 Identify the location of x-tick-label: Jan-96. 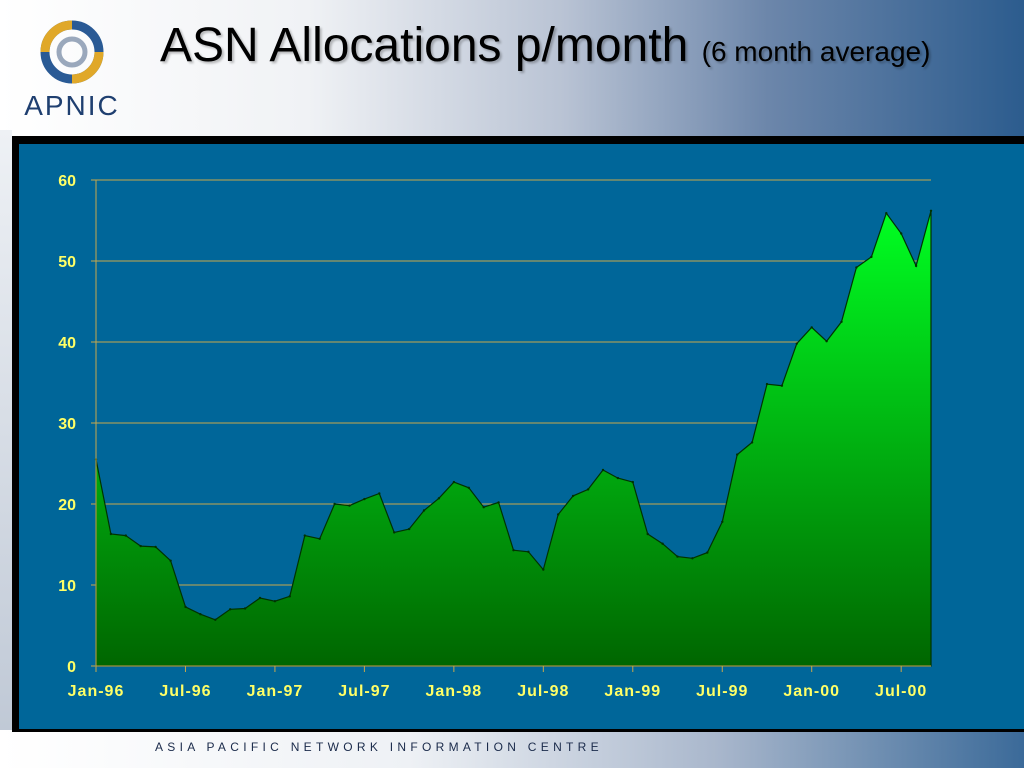
(96, 691).